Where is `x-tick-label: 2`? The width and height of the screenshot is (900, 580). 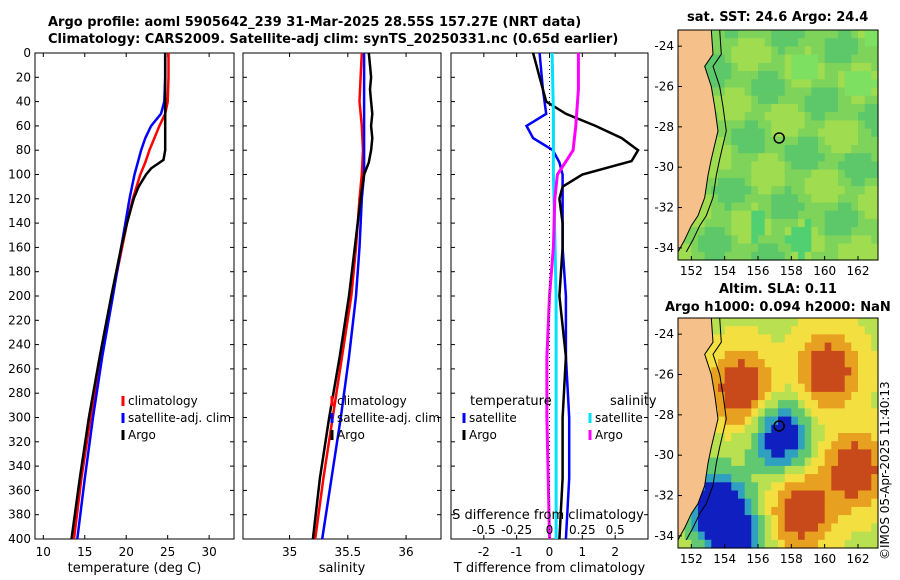
x-tick-label: 2 is located at coordinates (615, 552).